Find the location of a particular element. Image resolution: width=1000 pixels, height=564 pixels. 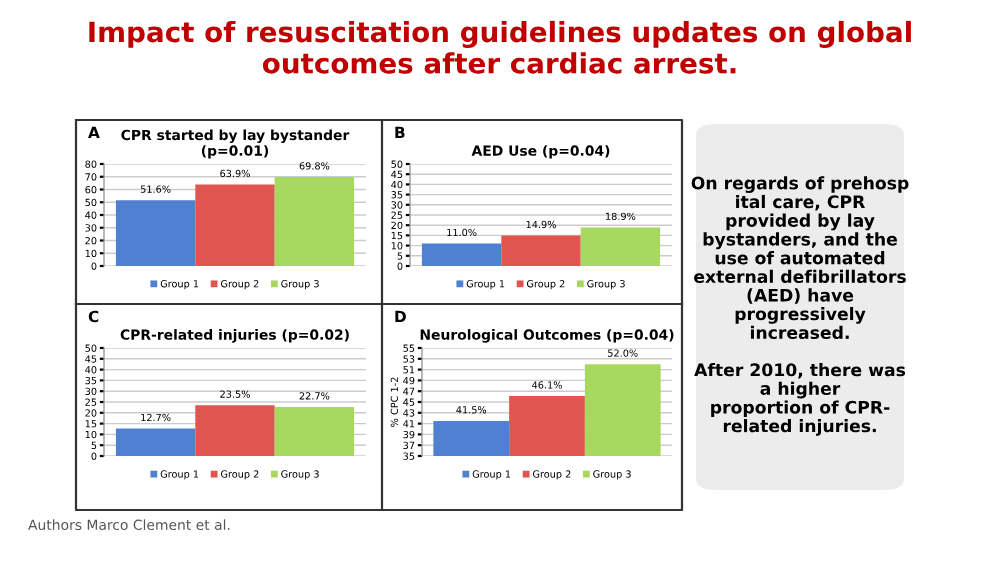

text: Impact of resuscitation guidelines updates on global outcomes after cardiac arrest. is located at coordinates (500, 47).